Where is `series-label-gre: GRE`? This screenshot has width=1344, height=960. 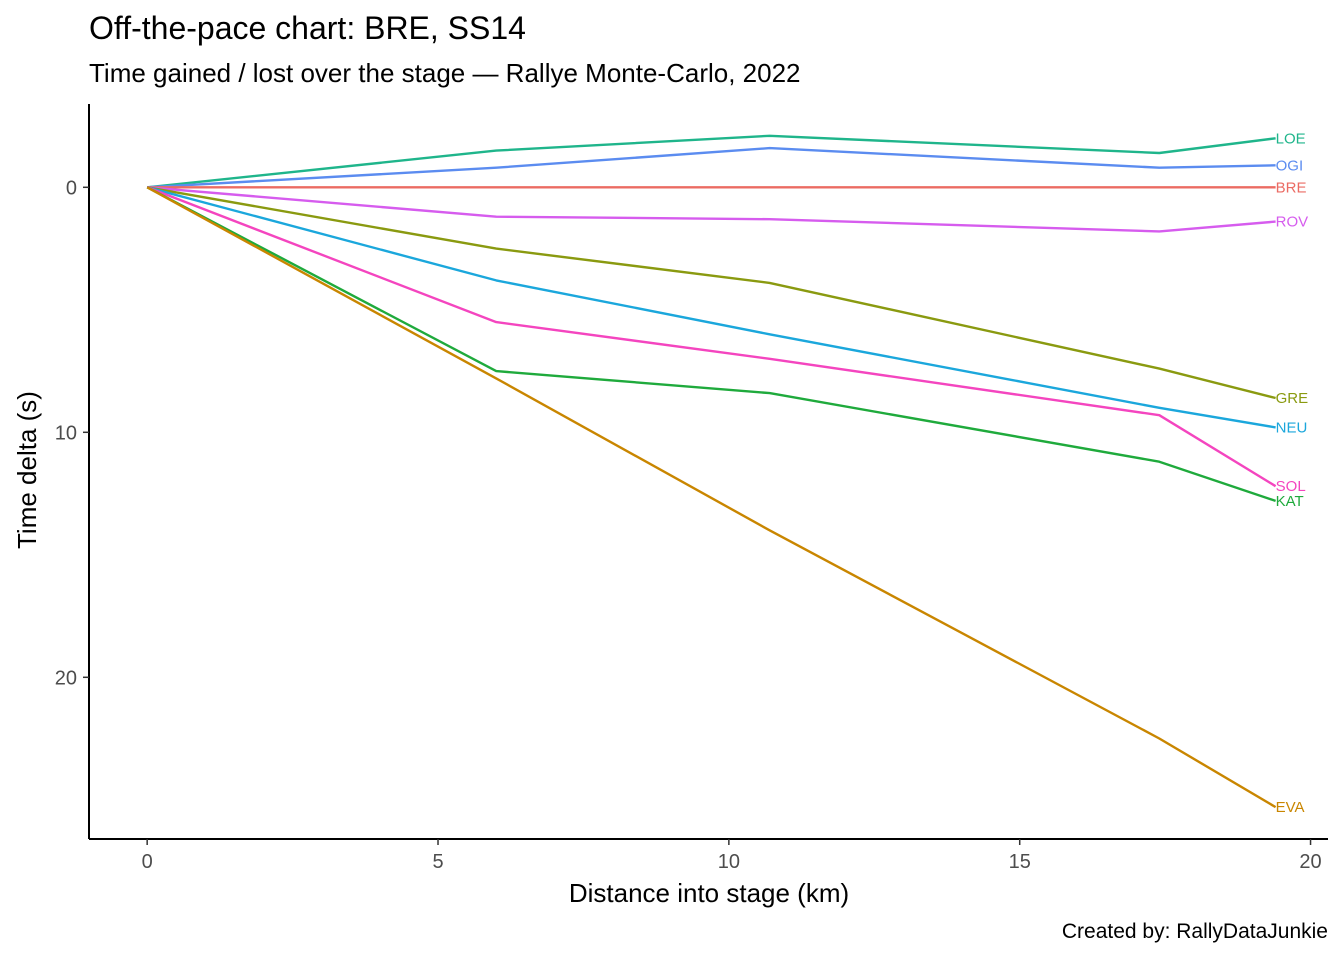
series-label-gre: GRE is located at coordinates (1292, 398).